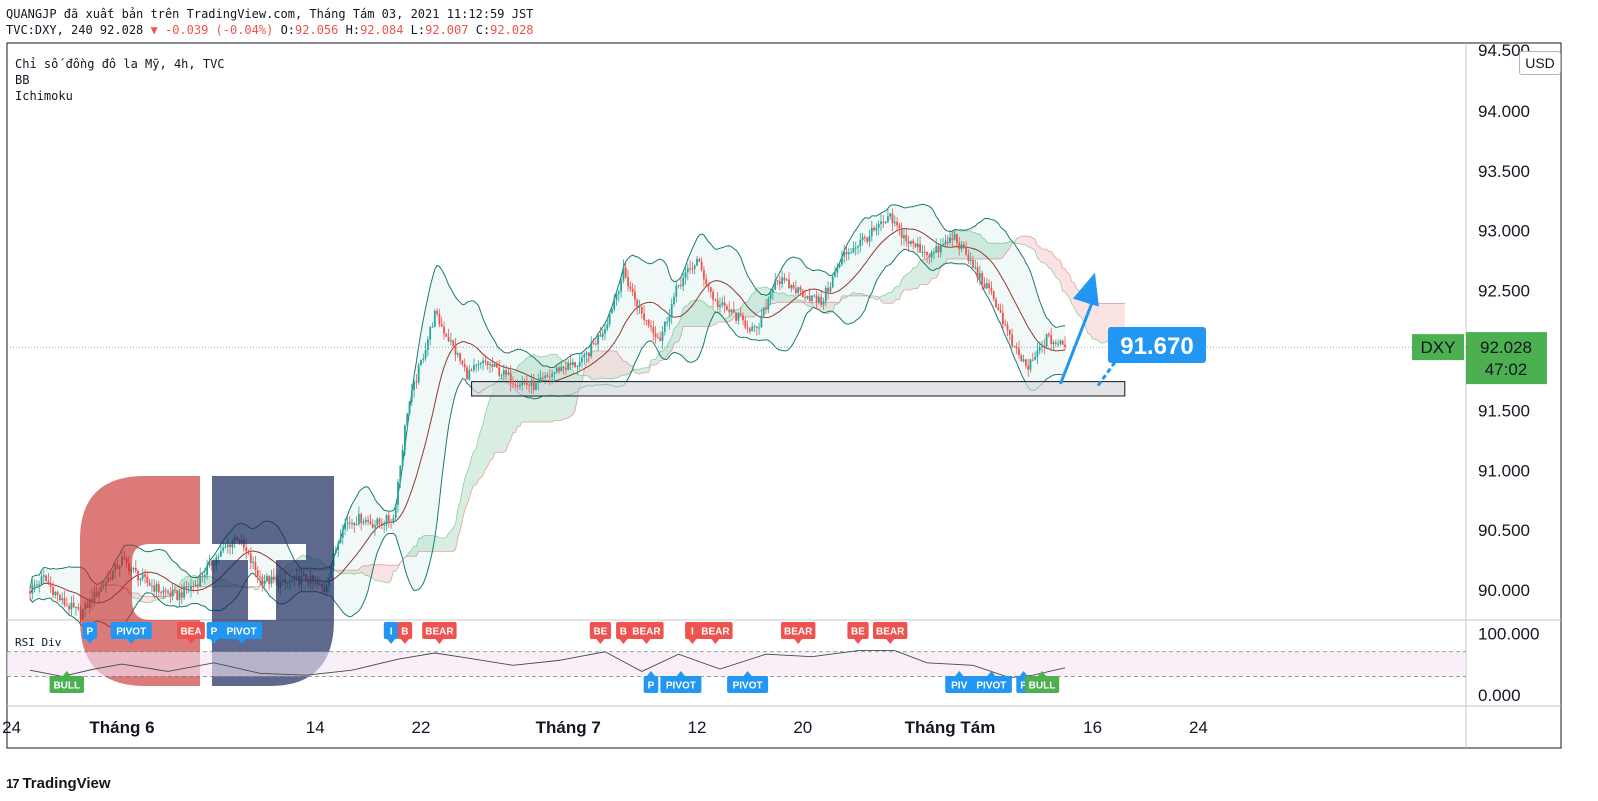 The image size is (1598, 801). What do you see at coordinates (66, 686) in the screenshot?
I see `signal-label: BULL` at bounding box center [66, 686].